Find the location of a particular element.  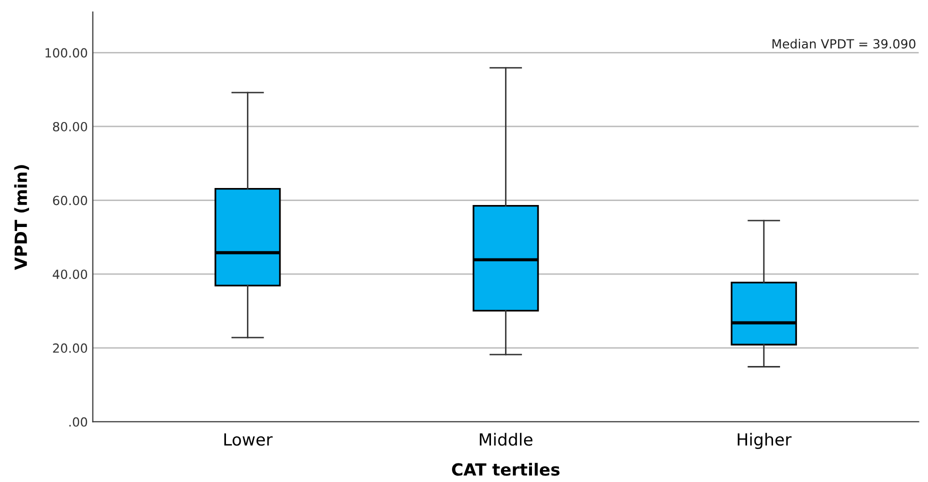

y-tick-label: 80.00 is located at coordinates (70, 127).